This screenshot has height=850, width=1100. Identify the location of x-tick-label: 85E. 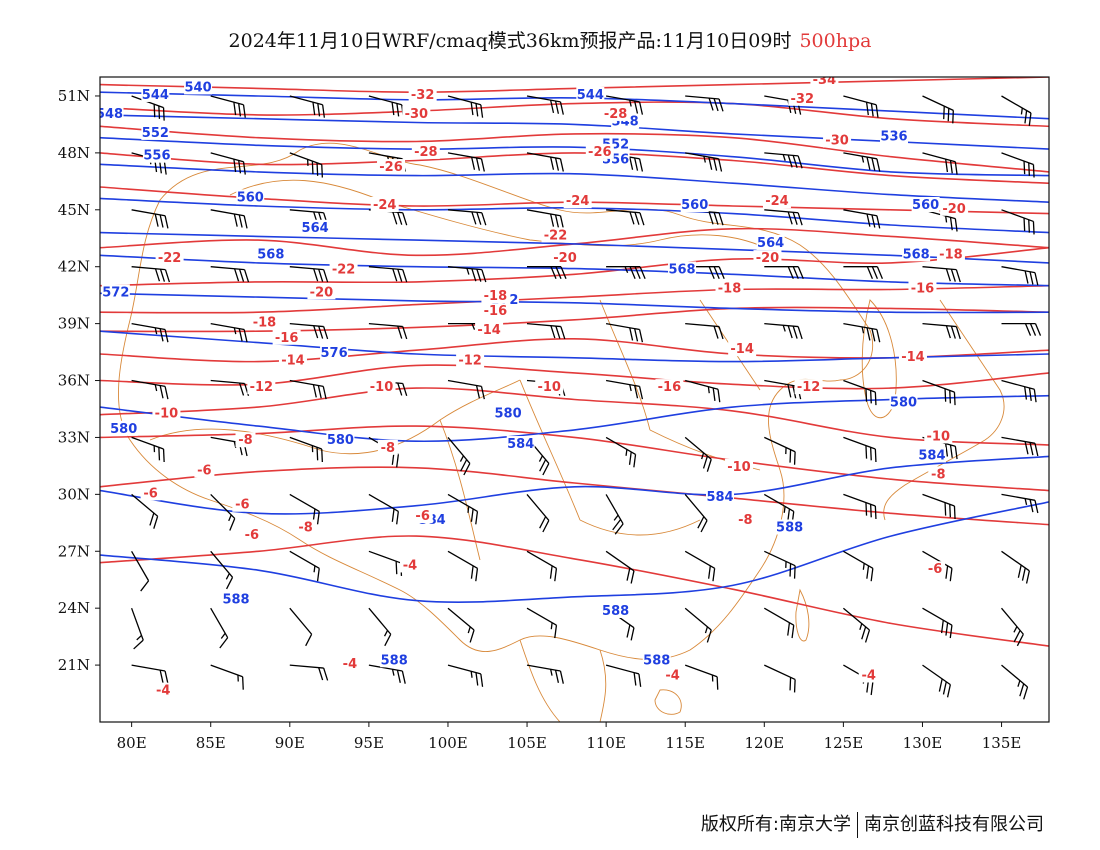
(211, 743).